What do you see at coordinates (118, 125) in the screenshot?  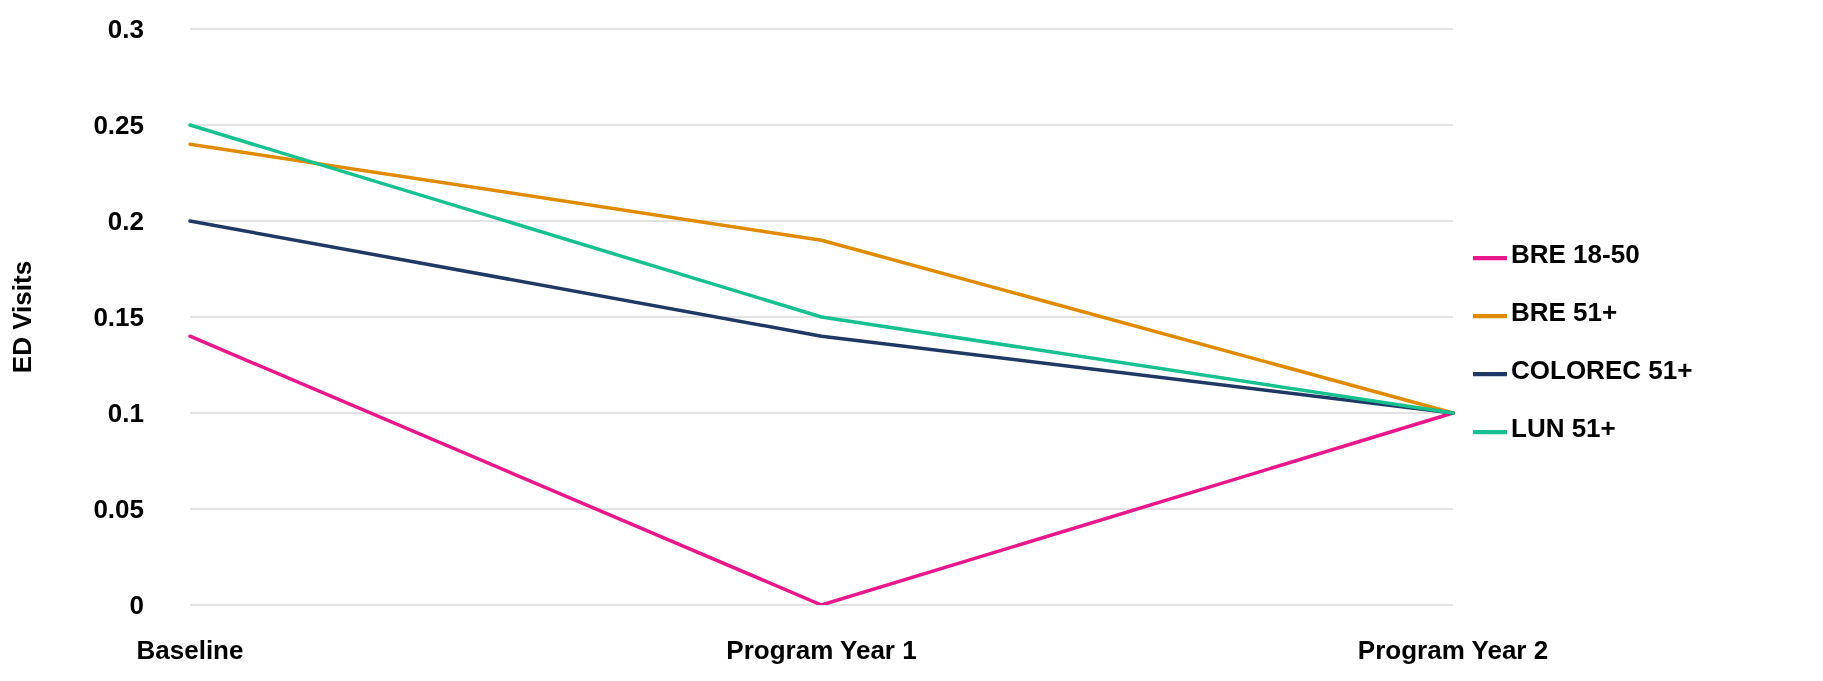 I see `y-tick-label: 0.25` at bounding box center [118, 125].